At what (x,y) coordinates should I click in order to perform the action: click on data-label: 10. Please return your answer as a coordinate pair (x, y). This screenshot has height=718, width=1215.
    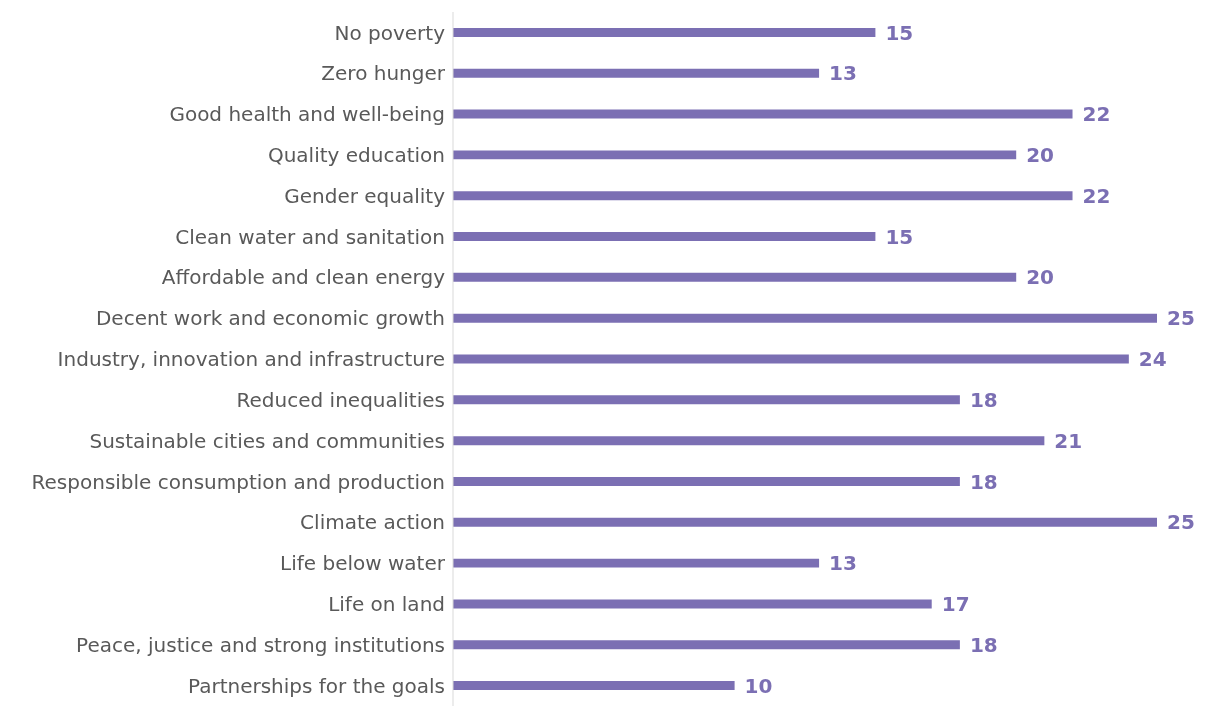
    Looking at the image, I should click on (758, 685).